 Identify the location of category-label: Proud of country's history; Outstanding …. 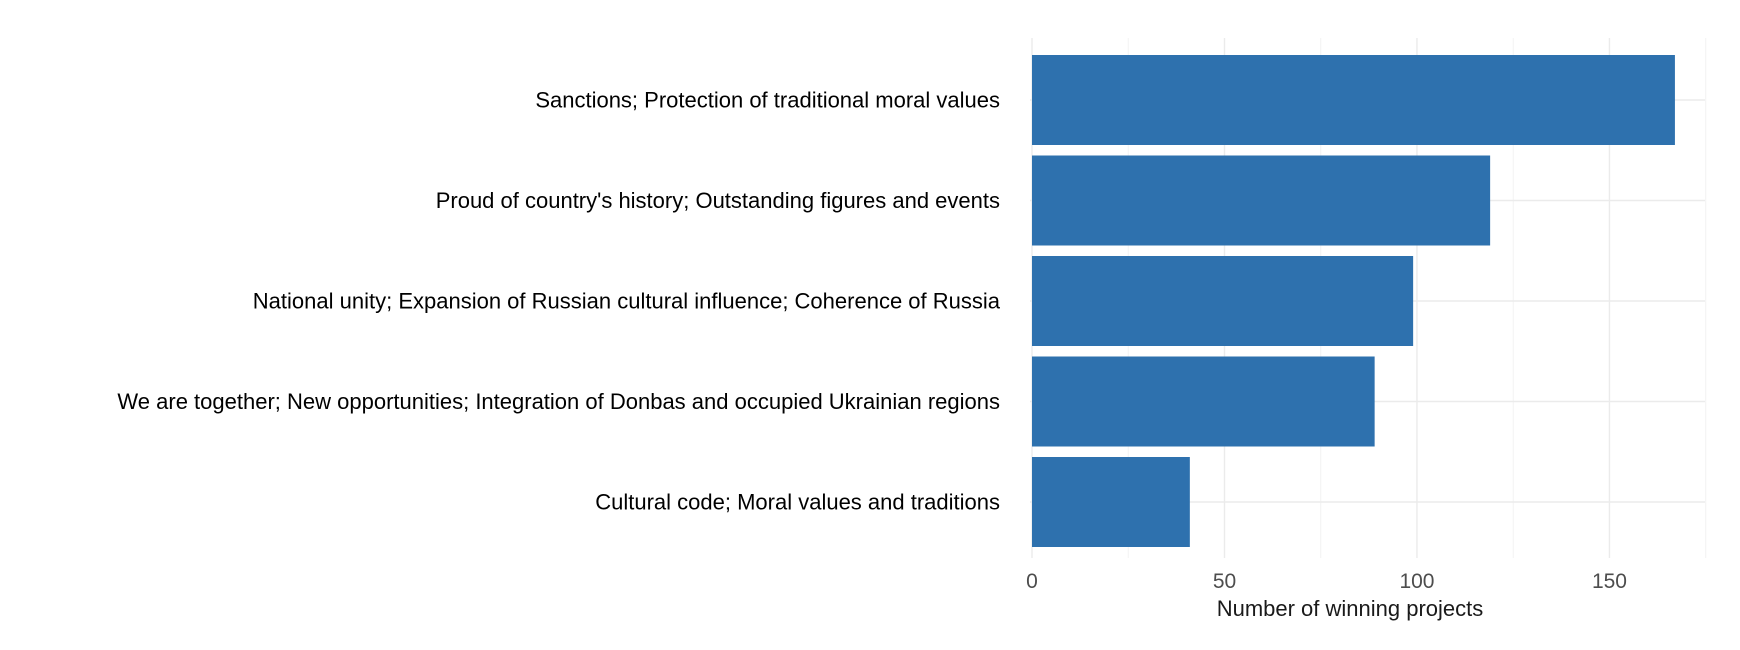
(718, 200).